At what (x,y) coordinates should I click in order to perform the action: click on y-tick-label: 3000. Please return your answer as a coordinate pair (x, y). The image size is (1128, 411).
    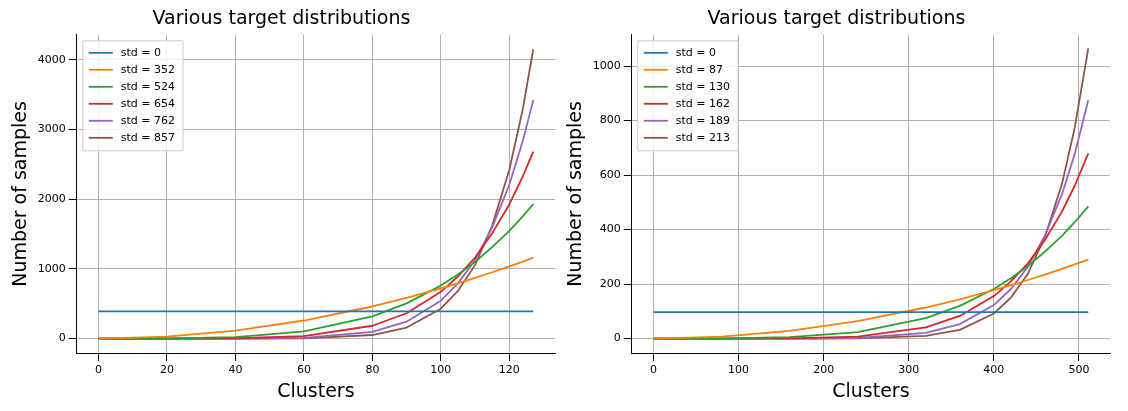
    Looking at the image, I should click on (51, 129).